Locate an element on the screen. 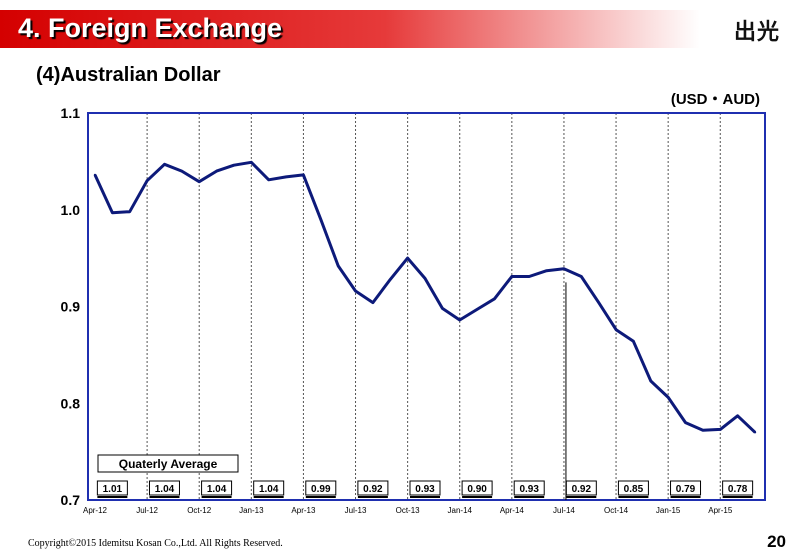 This screenshot has width=800, height=554. y-tick-label: 1.0 is located at coordinates (71, 210).